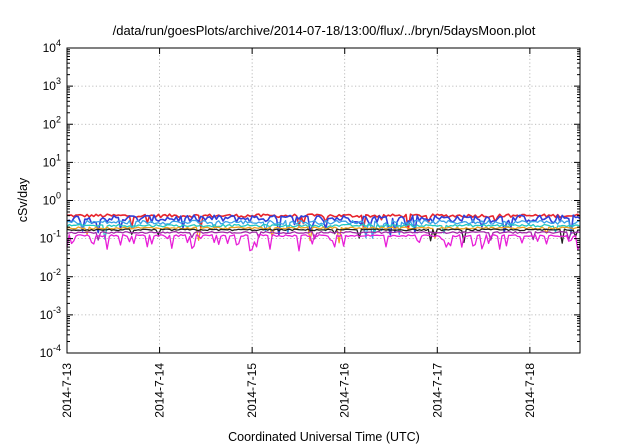 Image resolution: width=640 pixels, height=448 pixels. I want to click on x-tick-label: 2014-7-14, so click(160, 390).